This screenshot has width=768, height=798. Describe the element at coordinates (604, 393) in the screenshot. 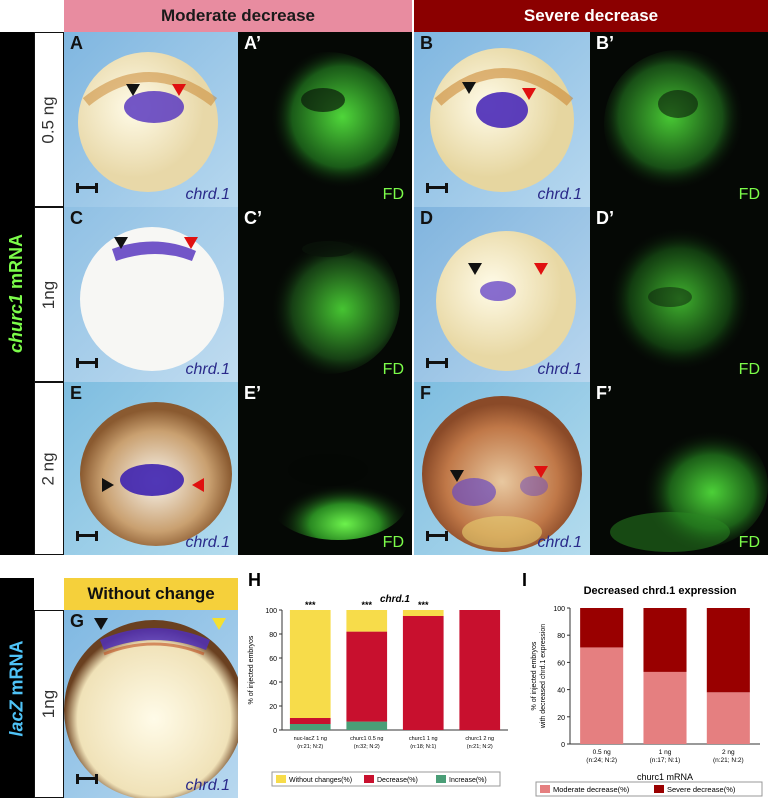

I see `panel-F-prime-label: F’` at that location.